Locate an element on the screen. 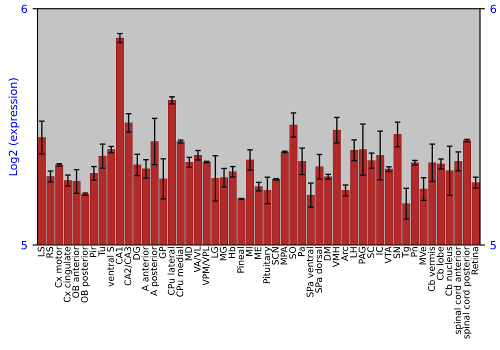 This screenshot has width=500, height=350. x-tick-label: A posterior is located at coordinates (154, 271).